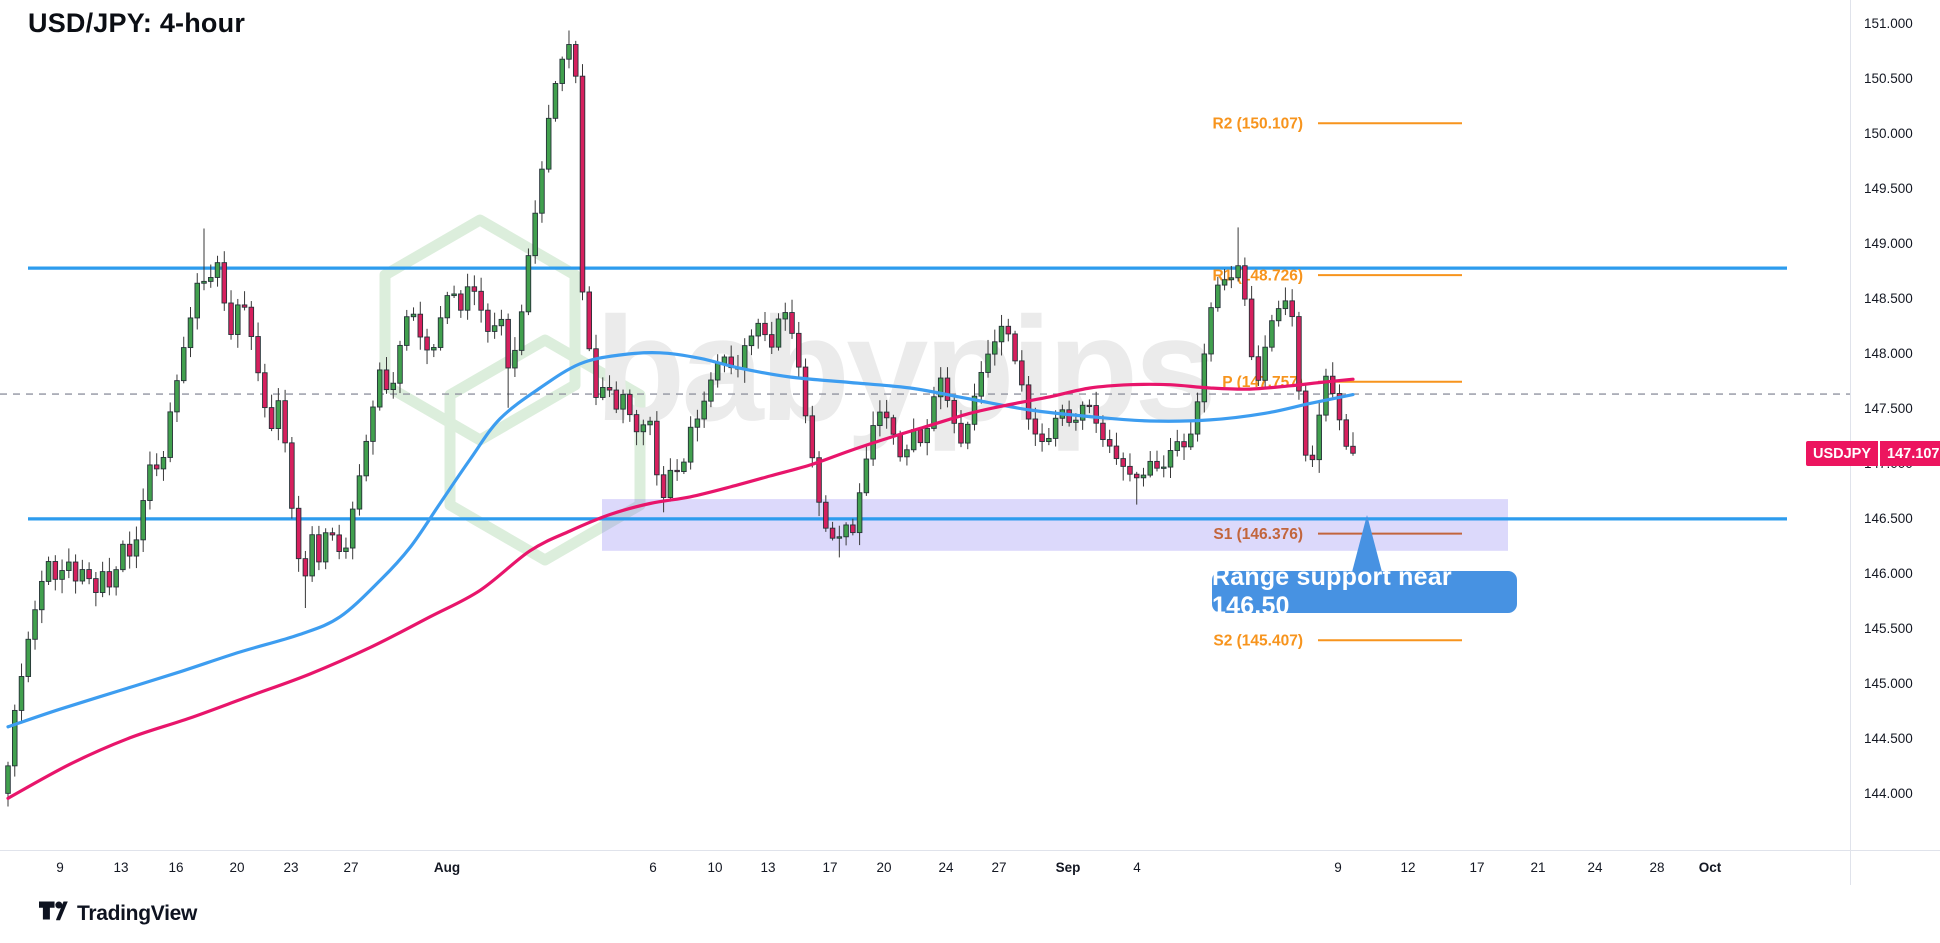 The image size is (1940, 943). Describe the element at coordinates (1910, 453) in the screenshot. I see `price-tag-value: 147.107` at that location.